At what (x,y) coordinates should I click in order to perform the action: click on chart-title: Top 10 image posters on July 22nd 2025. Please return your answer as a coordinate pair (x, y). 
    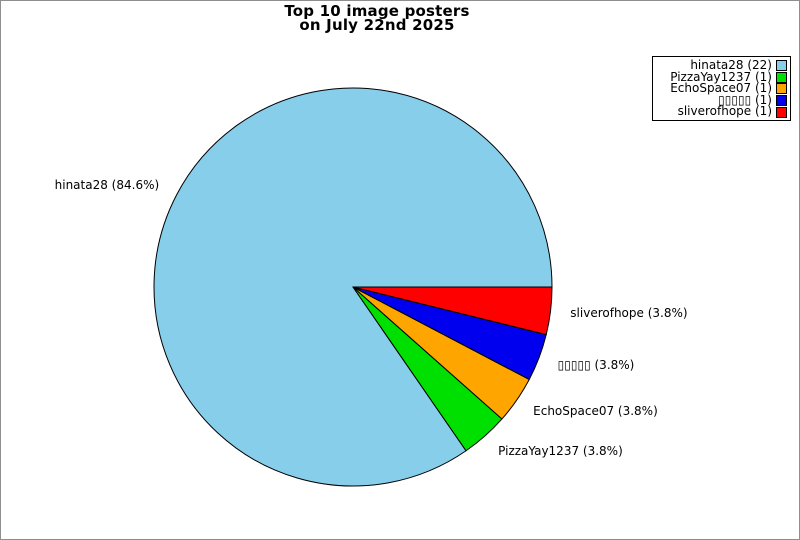
    Looking at the image, I should click on (377, 18).